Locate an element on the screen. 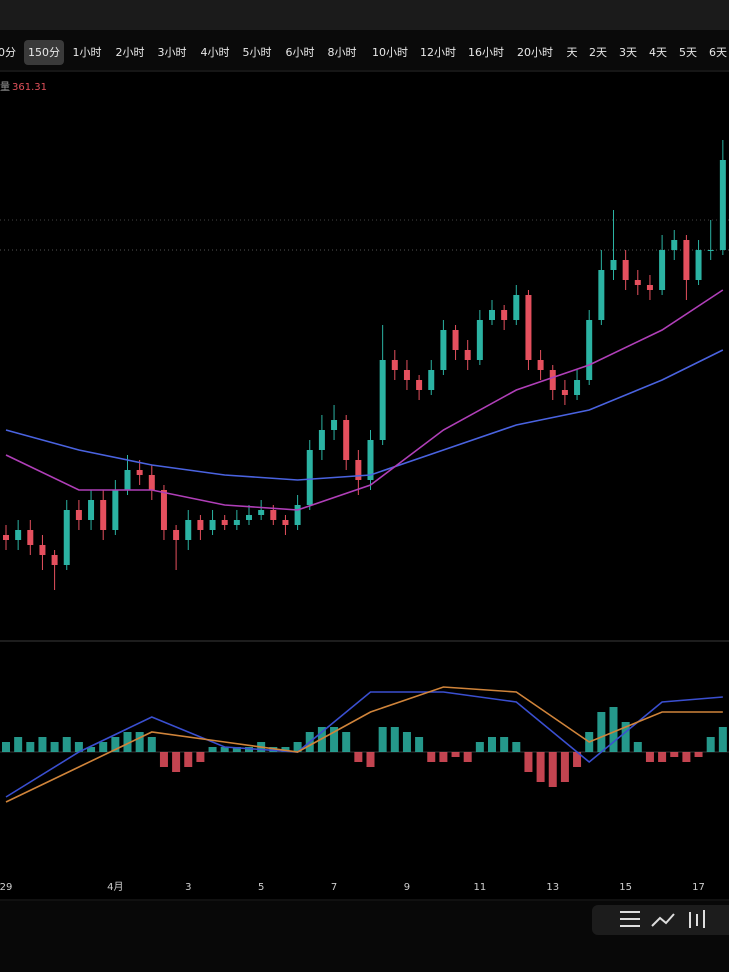 The height and width of the screenshot is (972, 729). timeframe-tab: 10小时 is located at coordinates (390, 52).